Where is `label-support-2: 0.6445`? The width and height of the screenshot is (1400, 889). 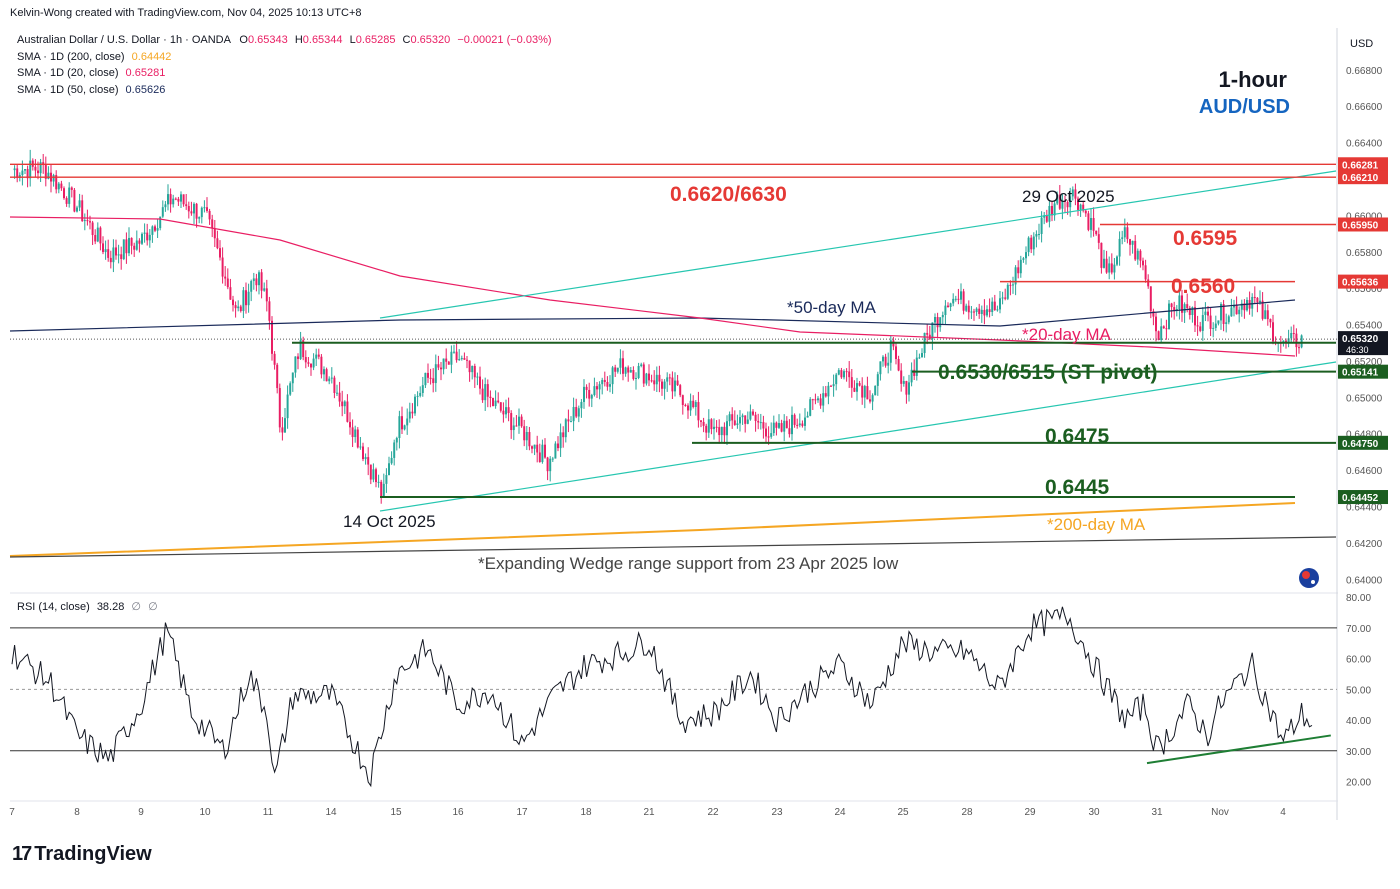
label-support-2: 0.6445 is located at coordinates (1077, 487).